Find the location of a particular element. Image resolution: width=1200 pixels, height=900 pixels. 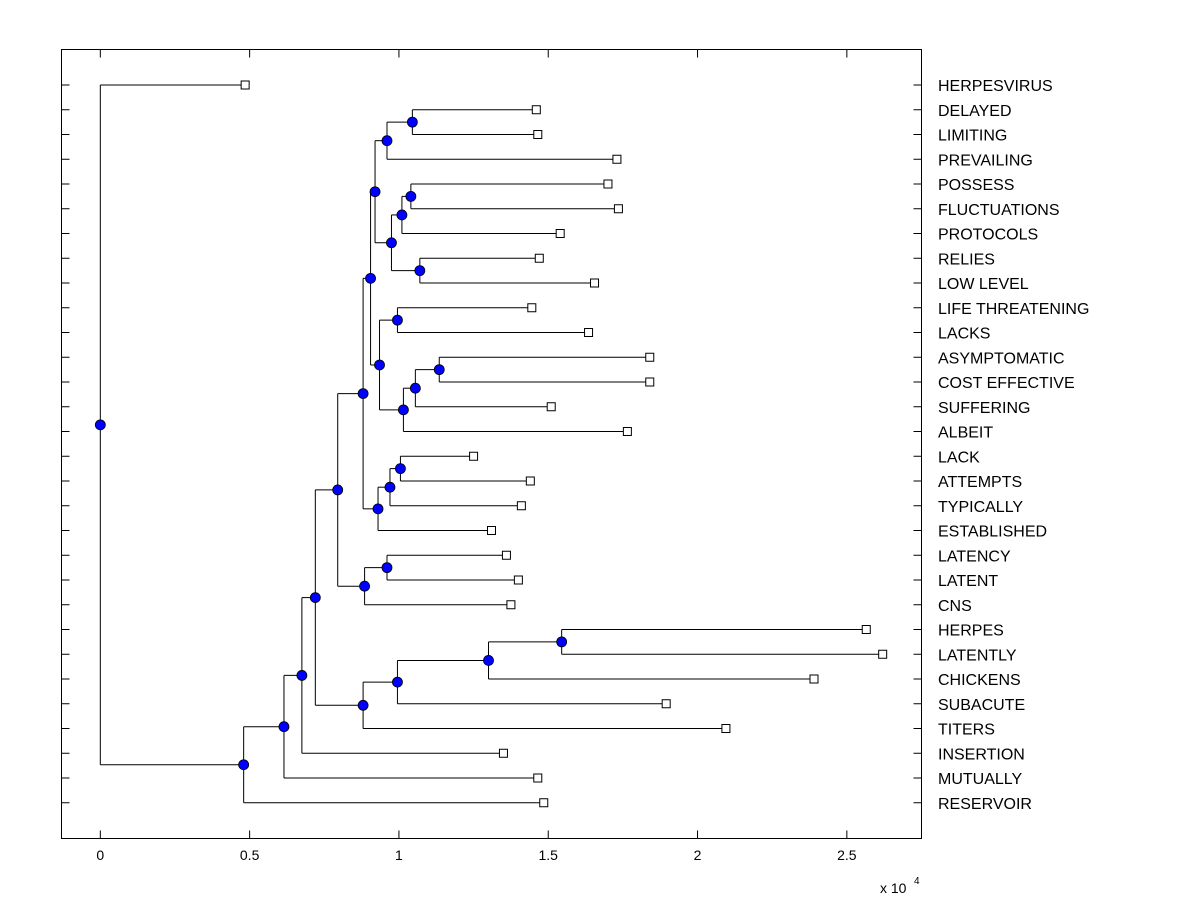

leaf-label: LOW LEVEL is located at coordinates (983, 284).